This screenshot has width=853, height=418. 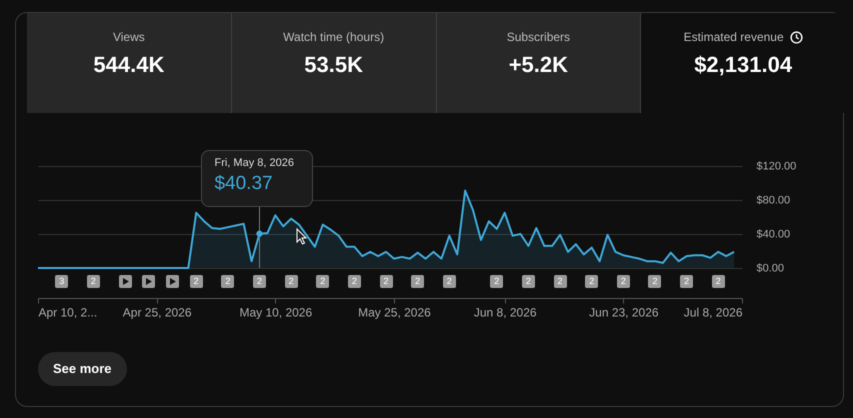 What do you see at coordinates (275, 313) in the screenshot?
I see `x-tick-label: May 10, 2026` at bounding box center [275, 313].